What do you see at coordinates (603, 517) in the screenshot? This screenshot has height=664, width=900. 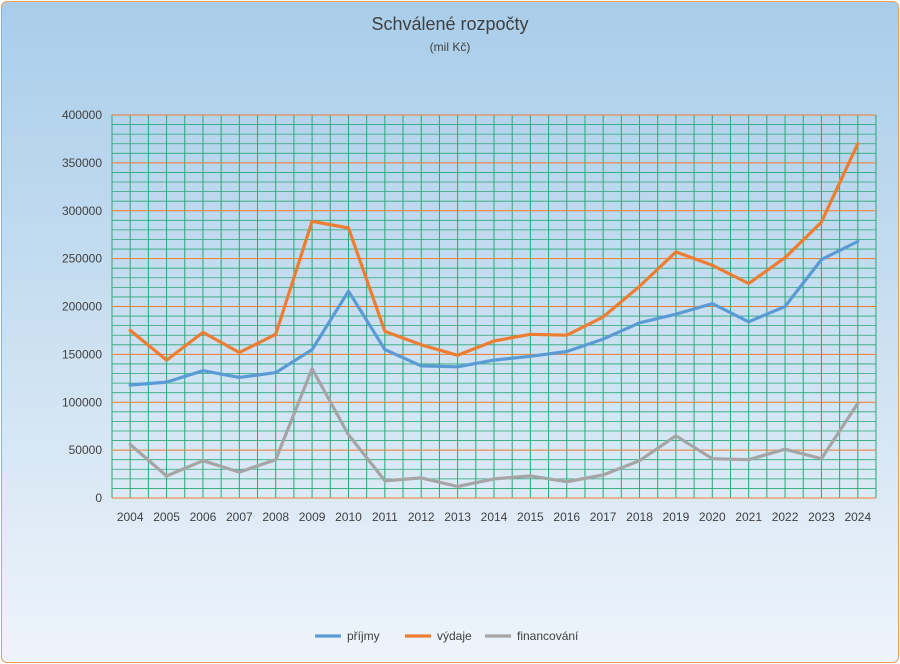 I see `x-tick-label: 2017` at bounding box center [603, 517].